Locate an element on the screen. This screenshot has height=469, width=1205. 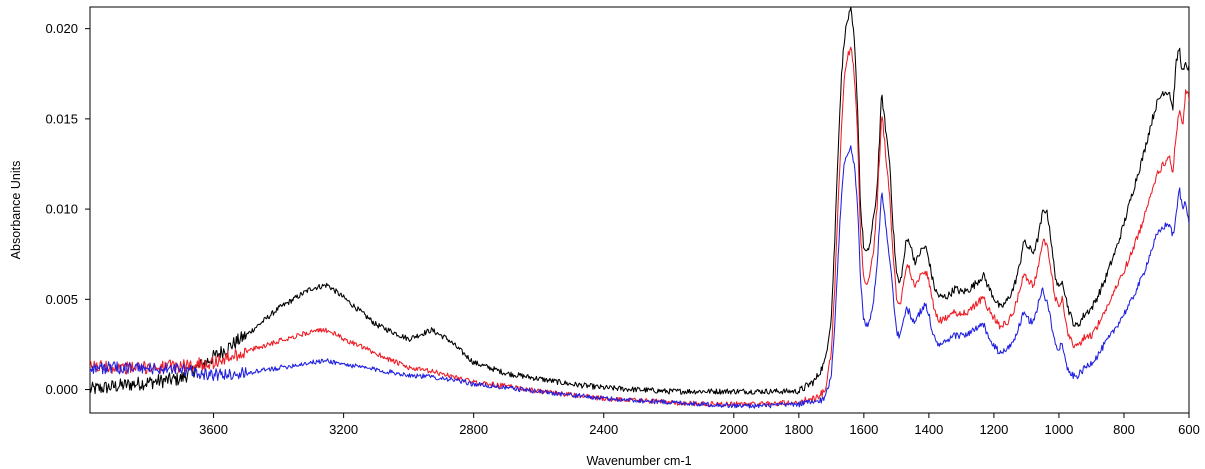
x-tick-label: 1800 is located at coordinates (798, 429).